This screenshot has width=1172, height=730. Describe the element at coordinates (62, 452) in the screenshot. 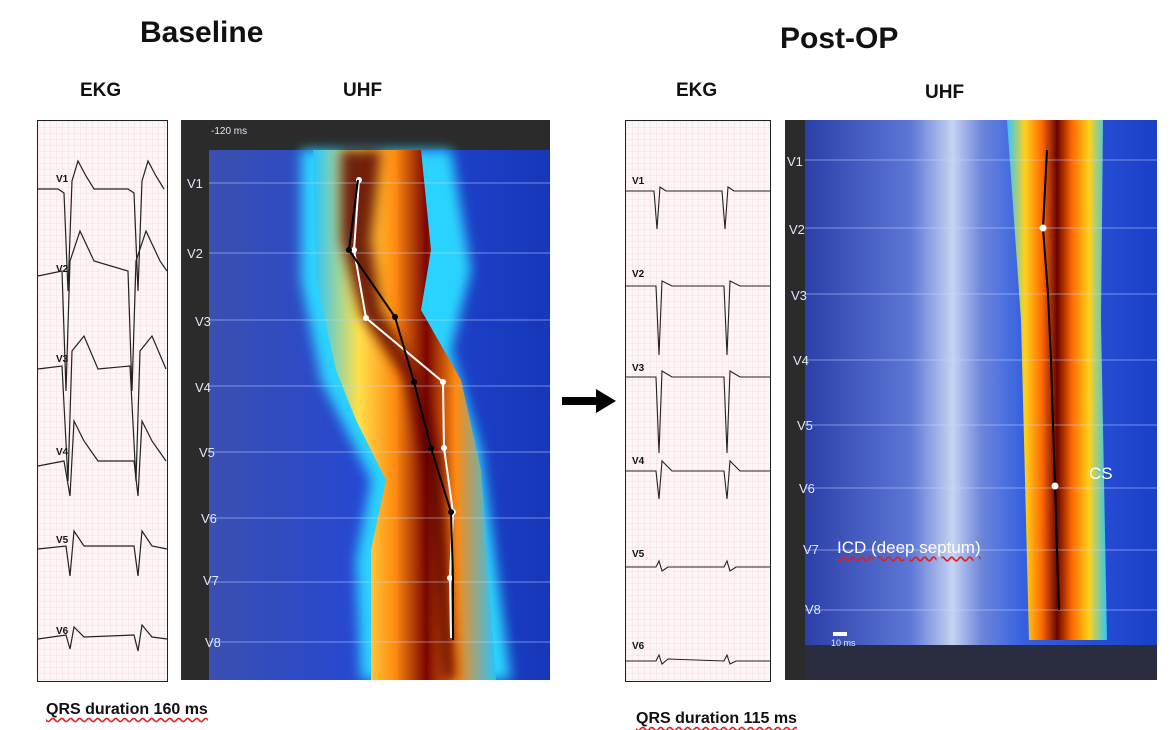

I see `baseline-ekg-lead-v4: V4` at that location.